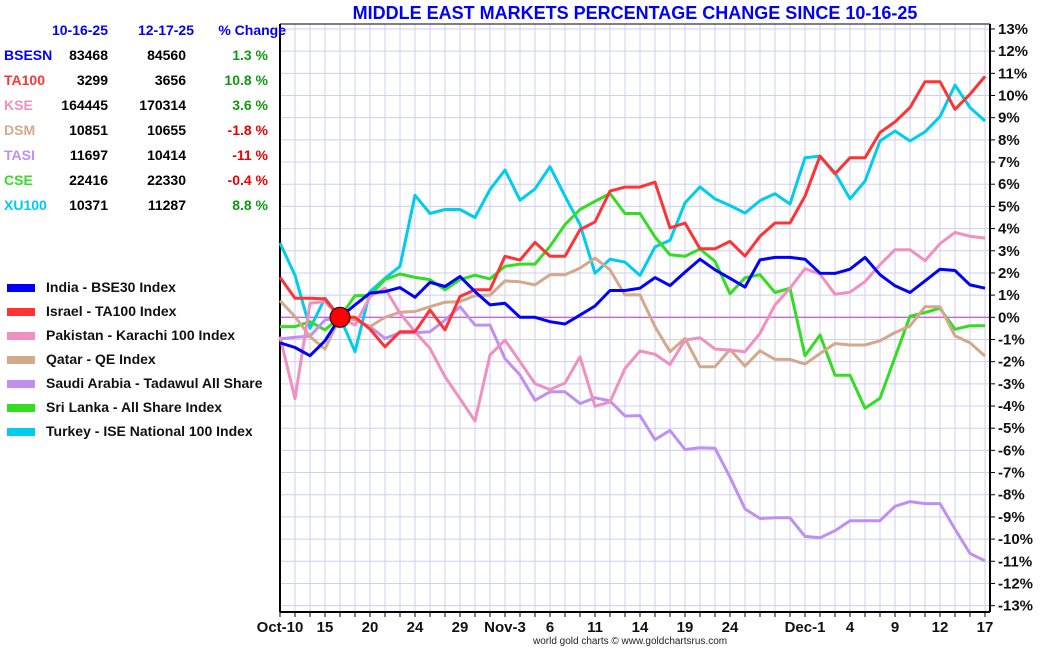 The height and width of the screenshot is (650, 1050). I want to click on legend-item: Pakistan - Karachi 100 Index, so click(147, 337).